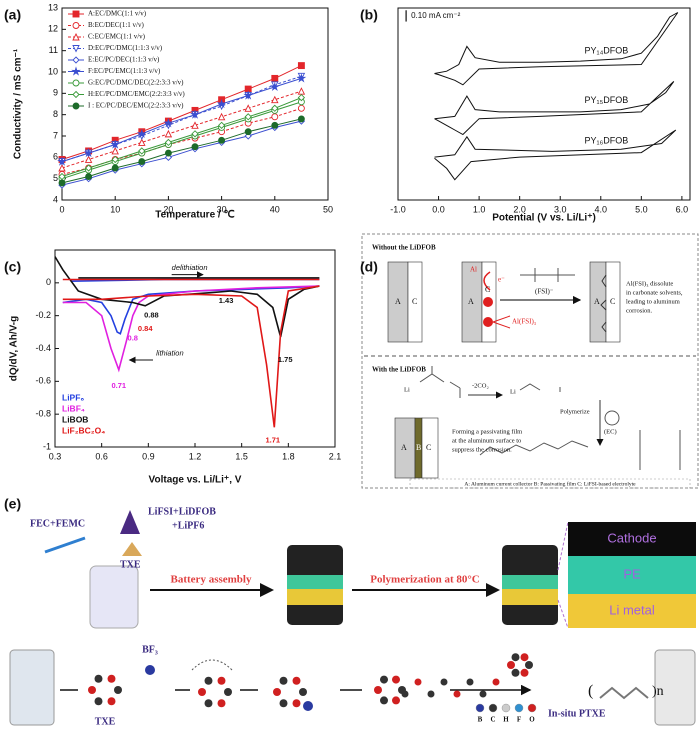  What do you see at coordinates (438, 209) in the screenshot?
I see `x-tick-label: 0.0` at bounding box center [438, 209].